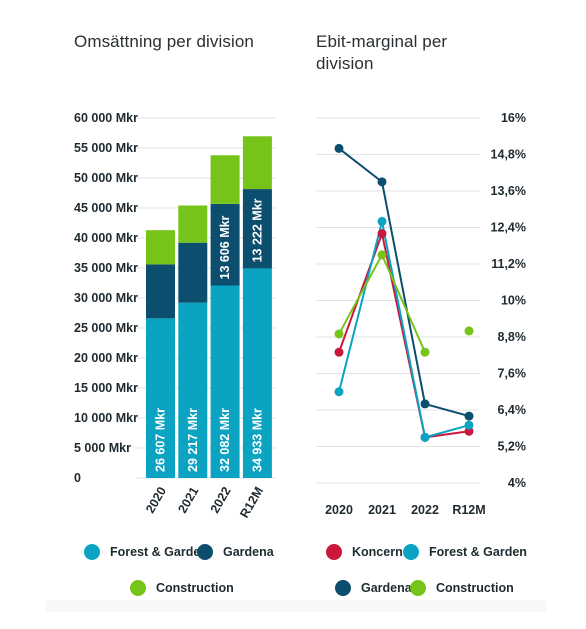  I want to click on line-y-tick-label: 7,6%, so click(512, 374).